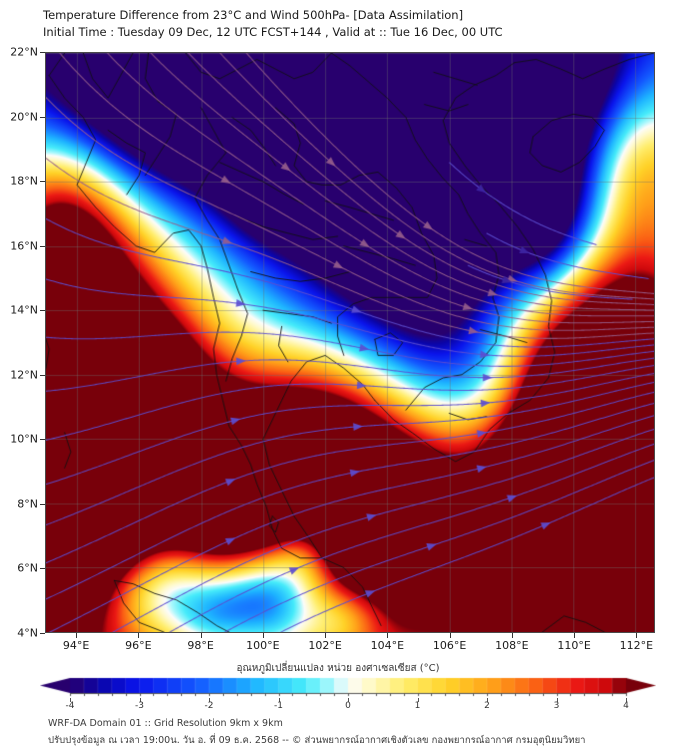 The image size is (676, 756). Describe the element at coordinates (417, 706) in the screenshot. I see `colorbar-tick-label: 1` at that location.